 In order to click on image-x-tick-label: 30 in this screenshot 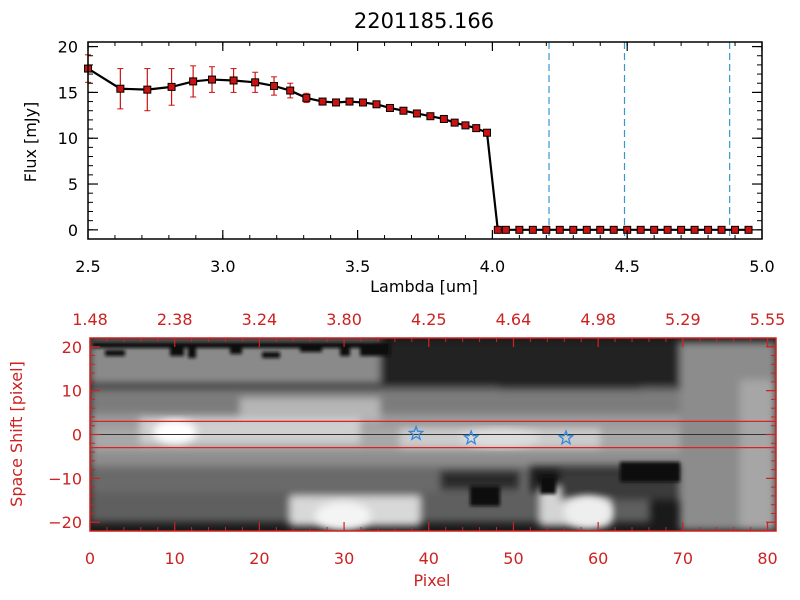, I will do `click(344, 558)`.